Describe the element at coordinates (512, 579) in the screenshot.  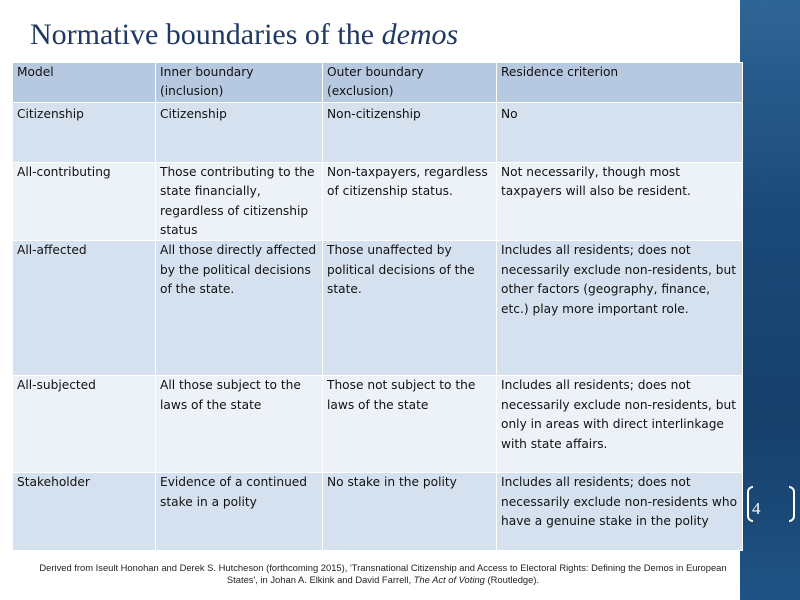
I see `citation-publisher: (Routledge).` at that location.